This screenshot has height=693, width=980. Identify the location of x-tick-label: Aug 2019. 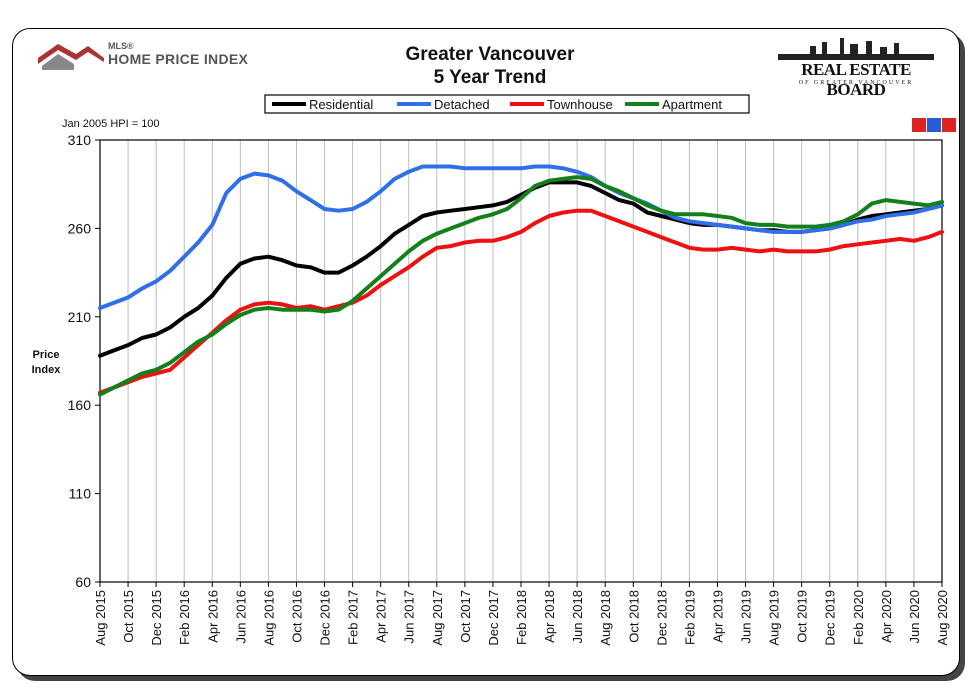
(774, 618).